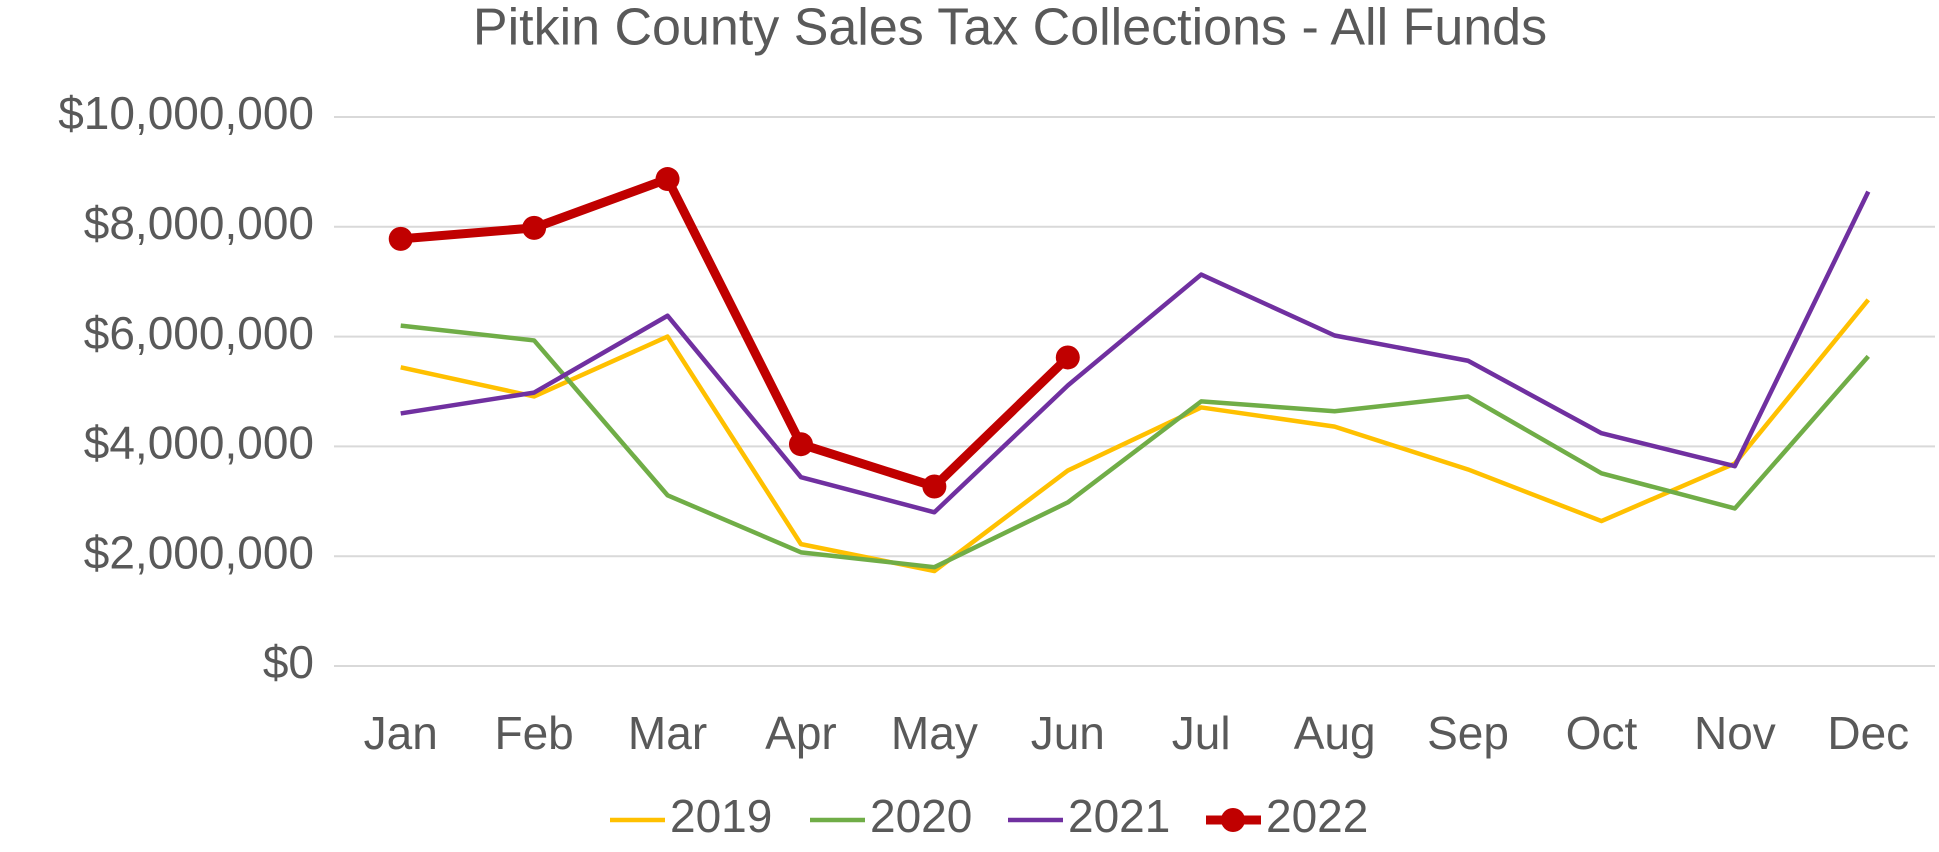  What do you see at coordinates (1317, 816) in the screenshot?
I see `legend-label: 2022` at bounding box center [1317, 816].